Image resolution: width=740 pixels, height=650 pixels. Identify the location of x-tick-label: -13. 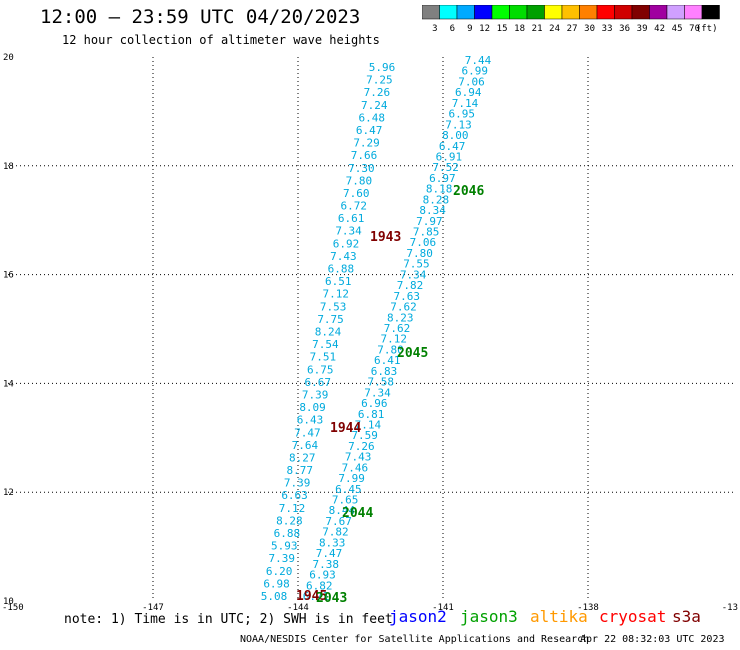
(730, 606).